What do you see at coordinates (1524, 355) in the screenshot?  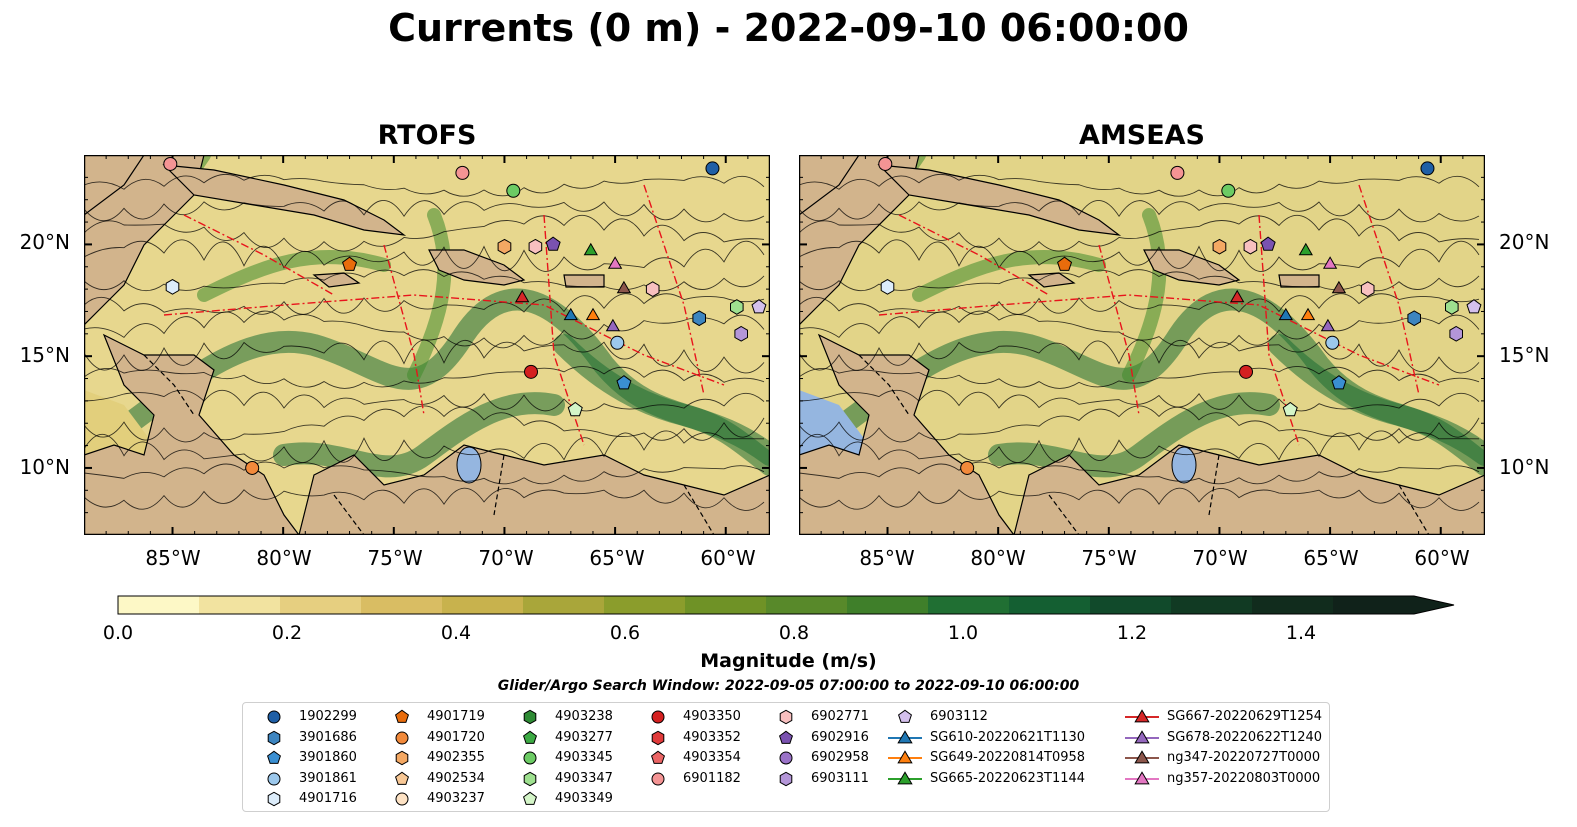 I see `lat-tick-label-right: 15°N` at bounding box center [1524, 355].